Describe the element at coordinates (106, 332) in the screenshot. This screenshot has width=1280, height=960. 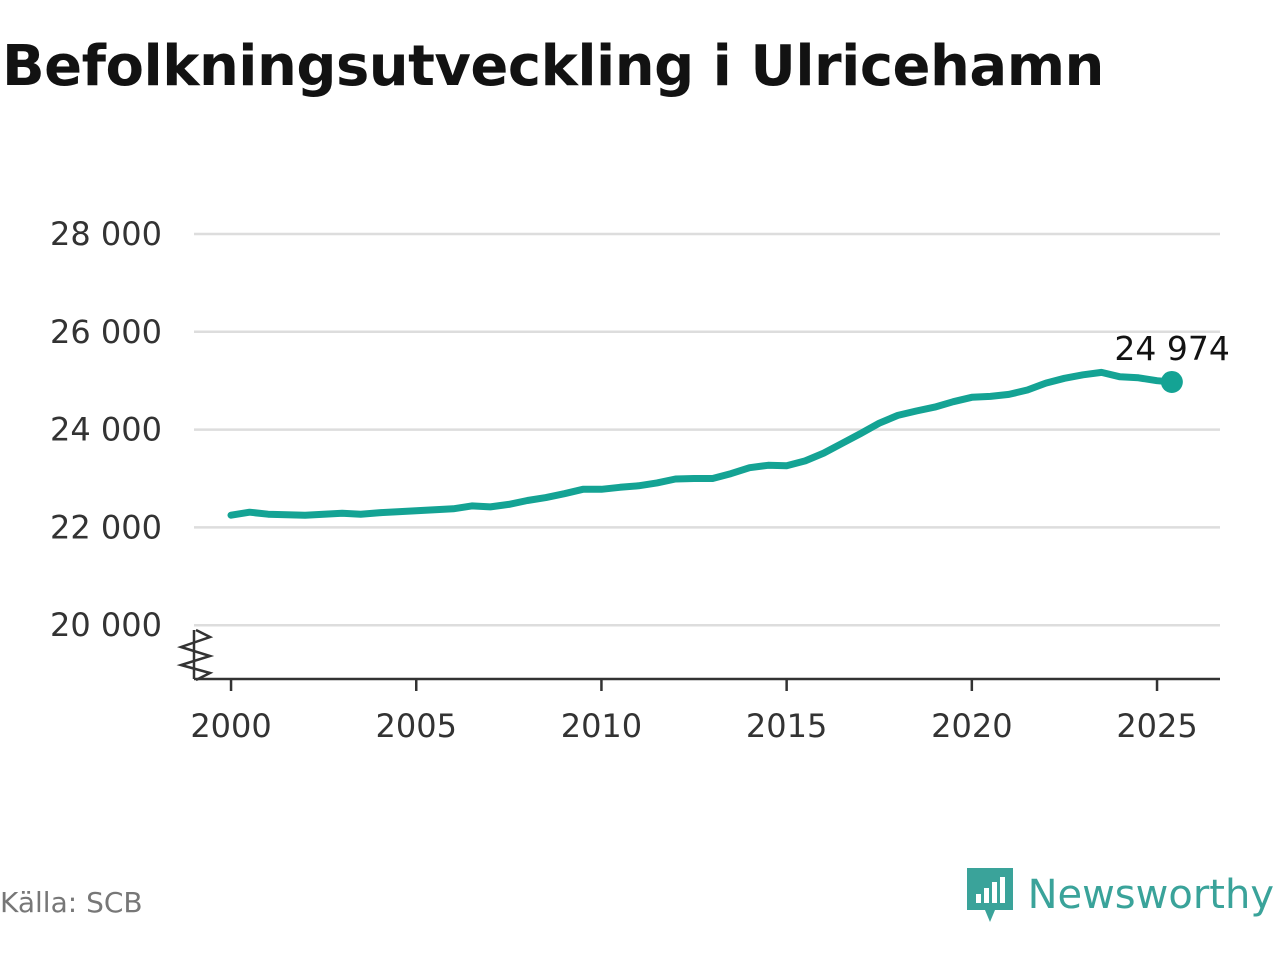
I see `y-tick-label: 26 000` at that location.